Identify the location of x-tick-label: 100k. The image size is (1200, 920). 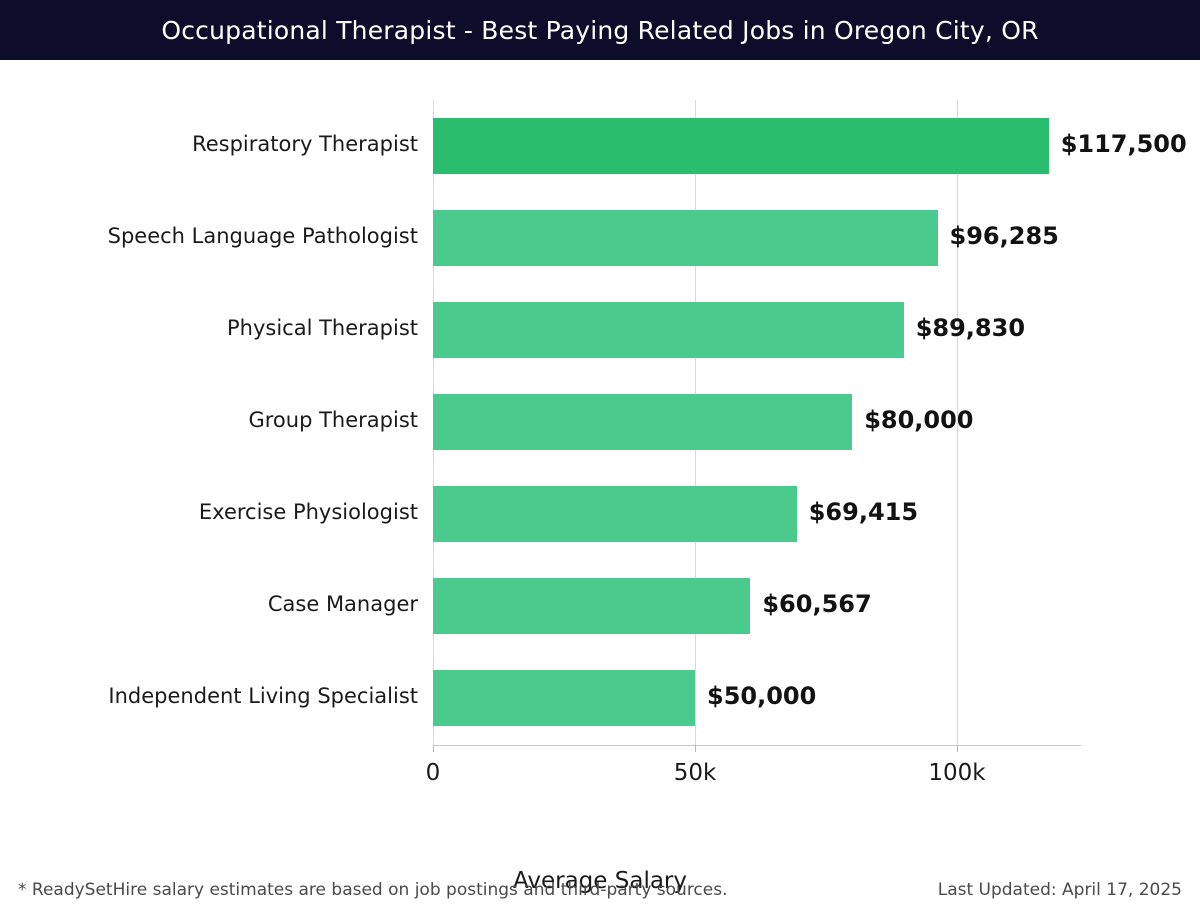
(957, 773).